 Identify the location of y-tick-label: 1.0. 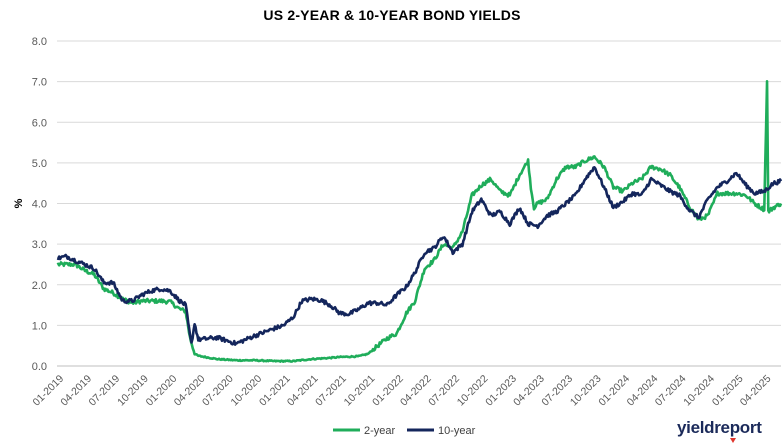
(39, 326).